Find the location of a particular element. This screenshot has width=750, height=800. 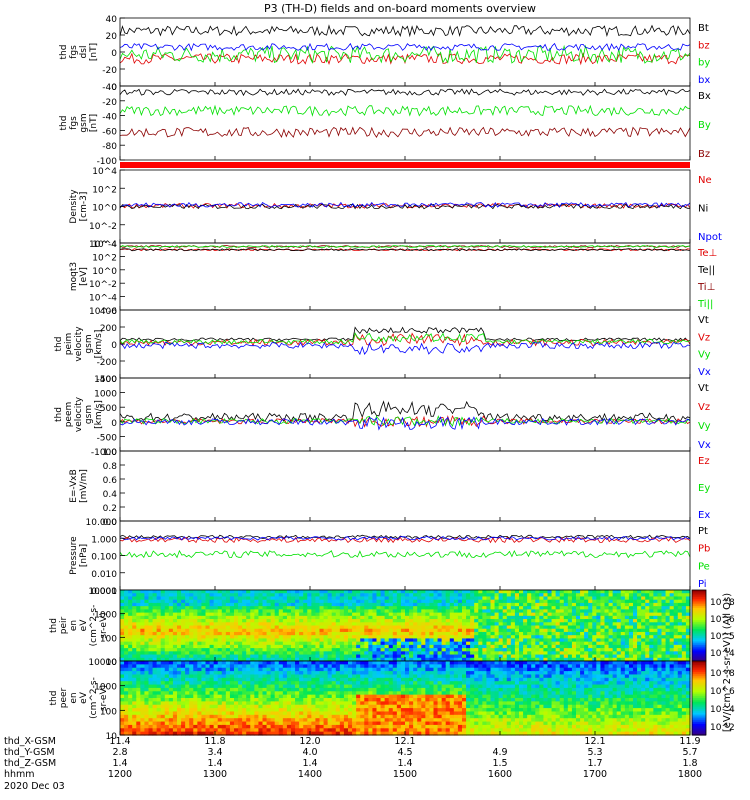

y-axis-label-line: peim is located at coordinates (69, 344).